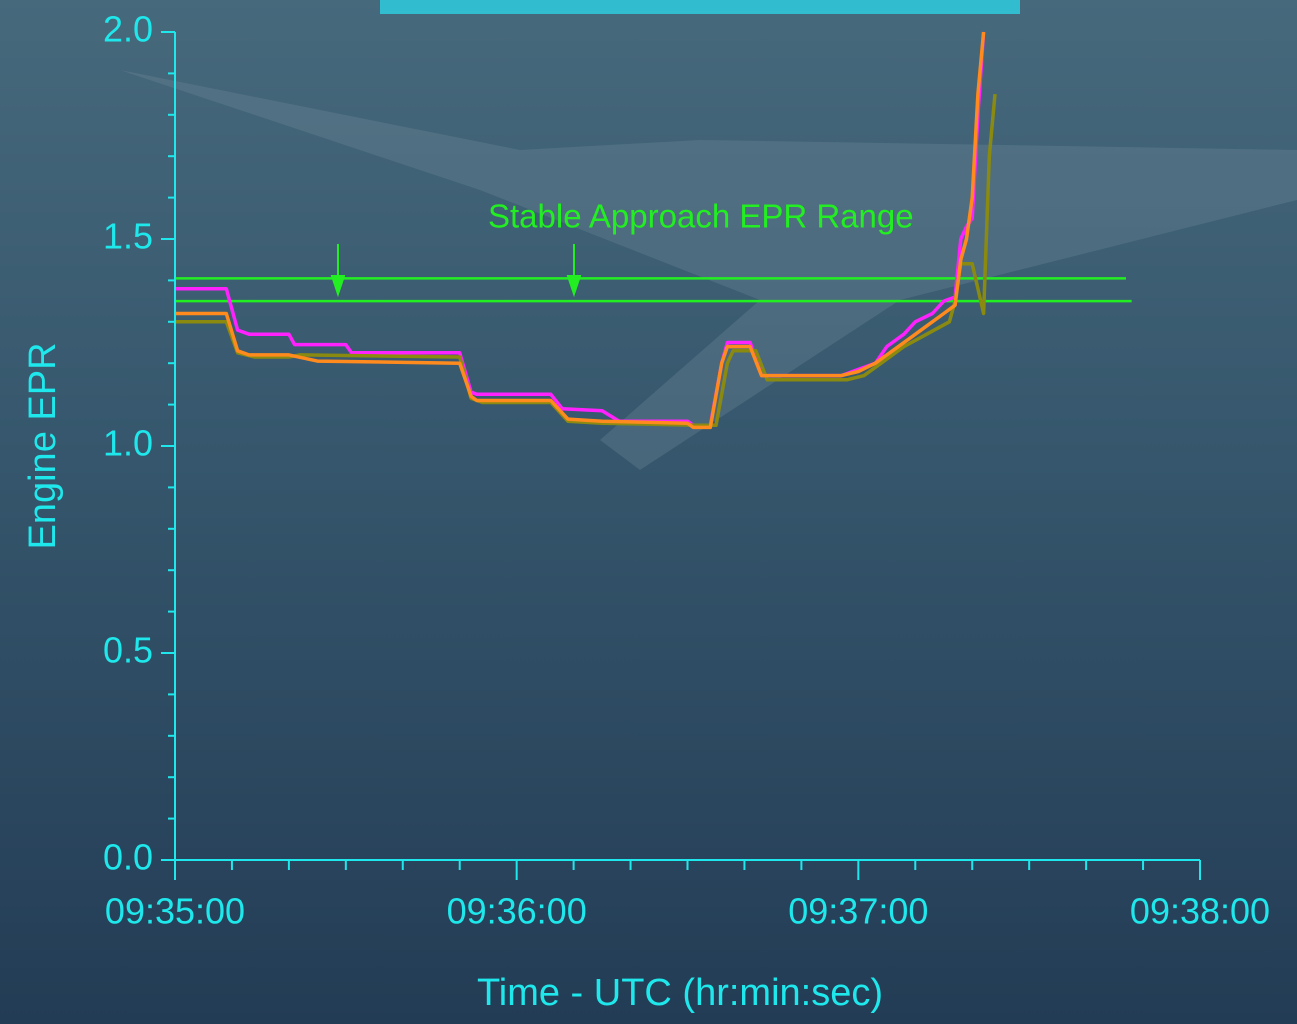  I want to click on y-axis-title: Engine EPR, so click(43, 445).